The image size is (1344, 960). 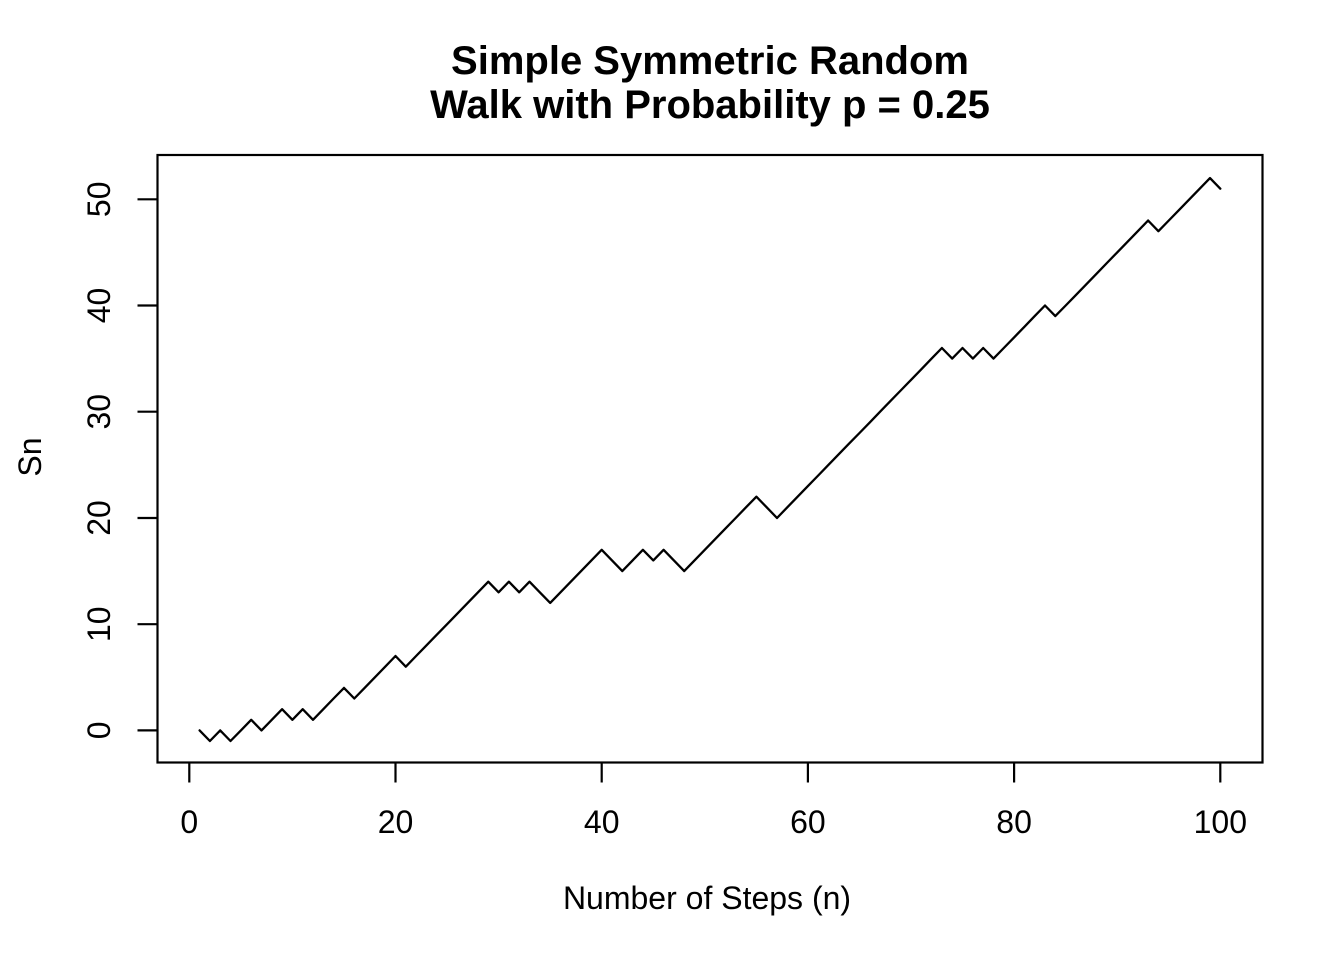 I want to click on x-axis-ticks: 0 20 40 60 80 100, so click(x=713, y=801).